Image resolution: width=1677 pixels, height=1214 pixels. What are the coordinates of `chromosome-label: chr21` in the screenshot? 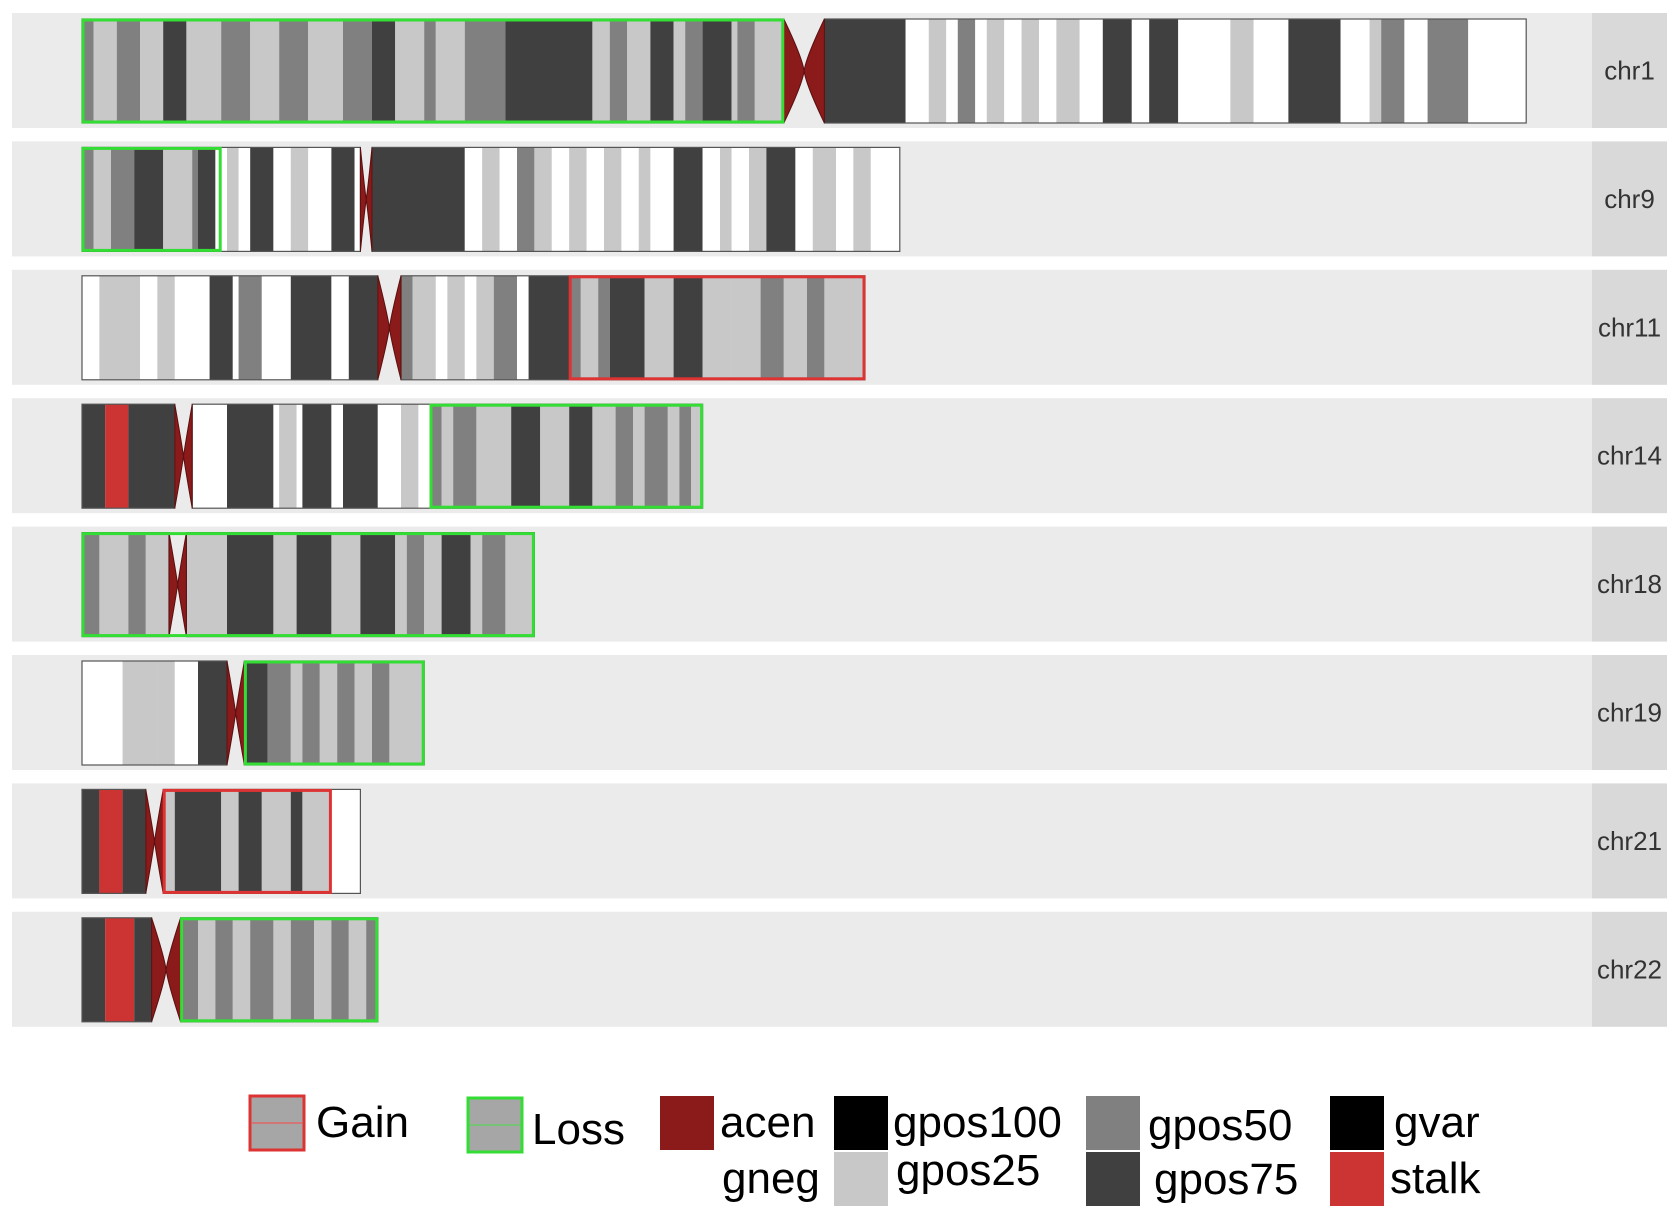 It's located at (1629, 841).